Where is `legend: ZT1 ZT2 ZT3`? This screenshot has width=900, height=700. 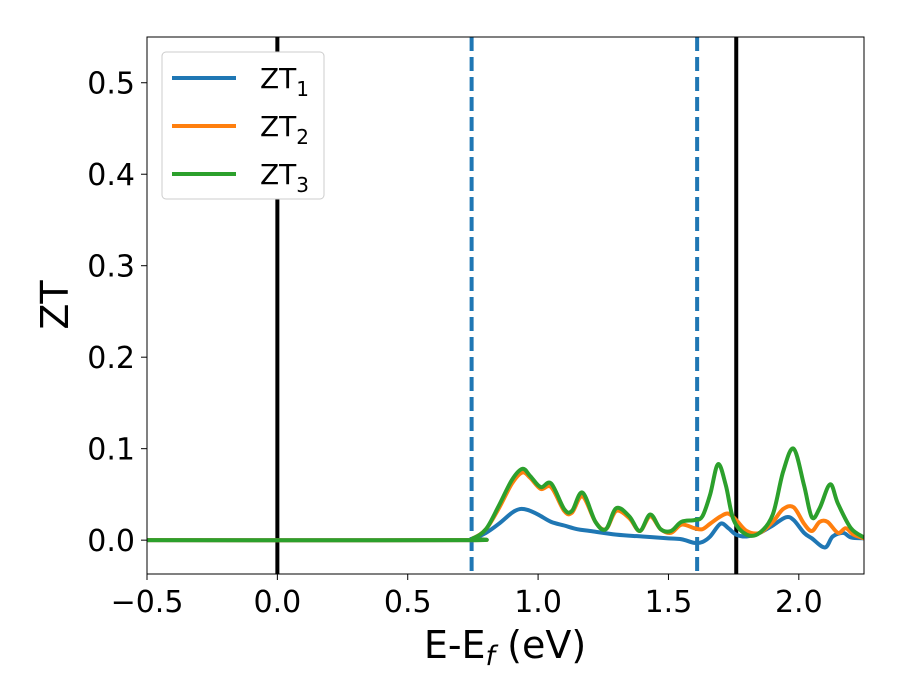
legend: ZT1 ZT2 ZT3 is located at coordinates (243, 125).